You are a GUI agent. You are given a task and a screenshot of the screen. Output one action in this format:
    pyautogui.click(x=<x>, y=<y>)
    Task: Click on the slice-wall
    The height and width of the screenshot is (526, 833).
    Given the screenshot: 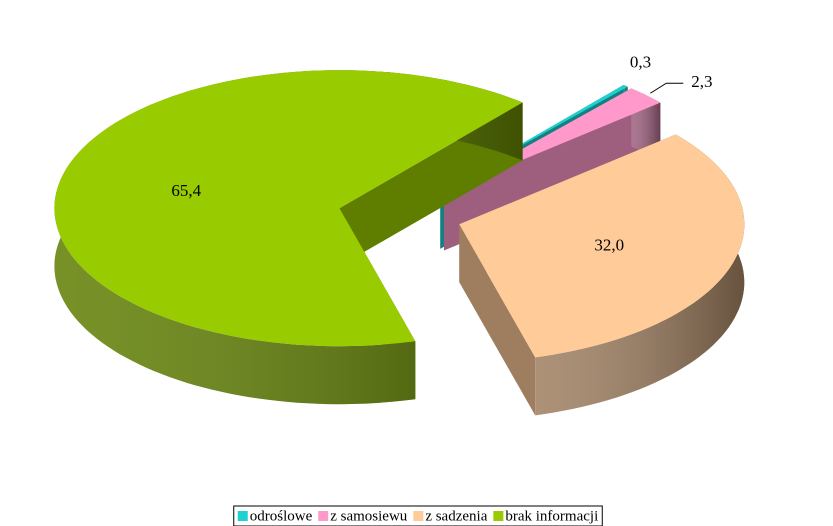 What is the action you would take?
    pyautogui.click(x=497, y=320)
    